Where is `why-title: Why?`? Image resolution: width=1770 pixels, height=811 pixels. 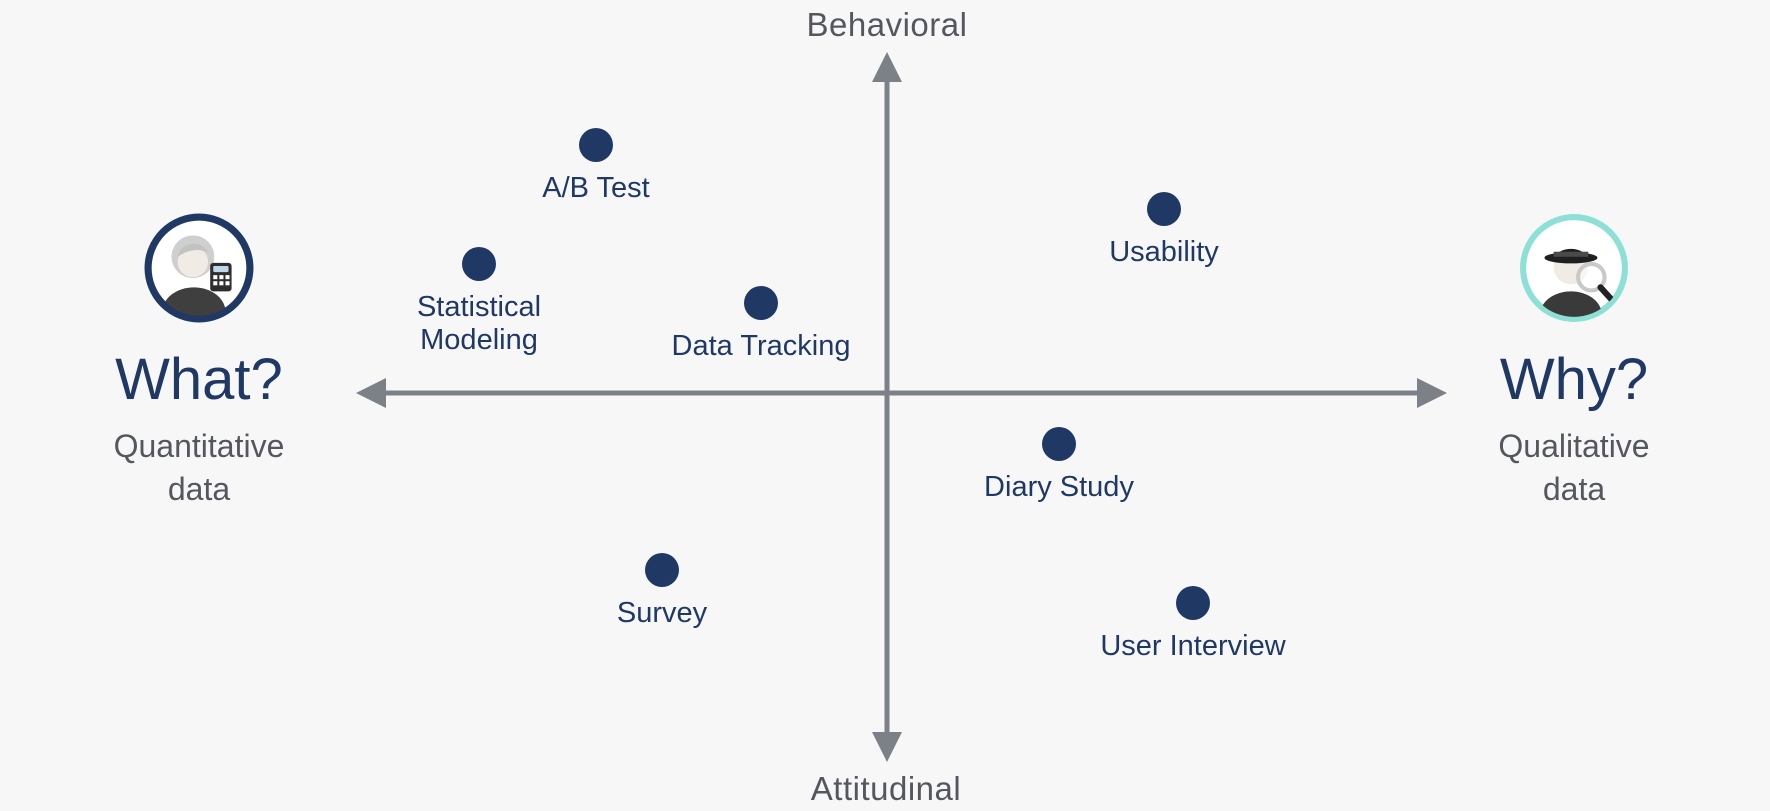
why-title: Why? is located at coordinates (1574, 379).